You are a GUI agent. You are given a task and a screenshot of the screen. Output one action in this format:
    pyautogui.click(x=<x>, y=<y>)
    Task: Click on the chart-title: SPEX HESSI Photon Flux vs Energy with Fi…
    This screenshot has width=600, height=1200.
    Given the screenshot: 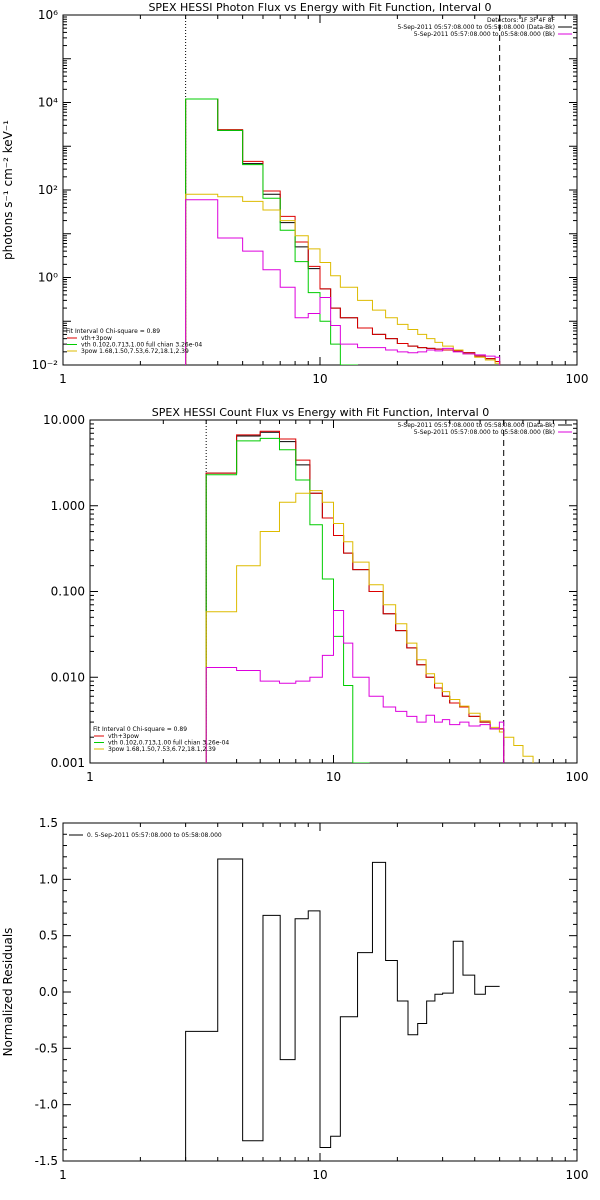 What is the action you would take?
    pyautogui.click(x=319, y=7)
    